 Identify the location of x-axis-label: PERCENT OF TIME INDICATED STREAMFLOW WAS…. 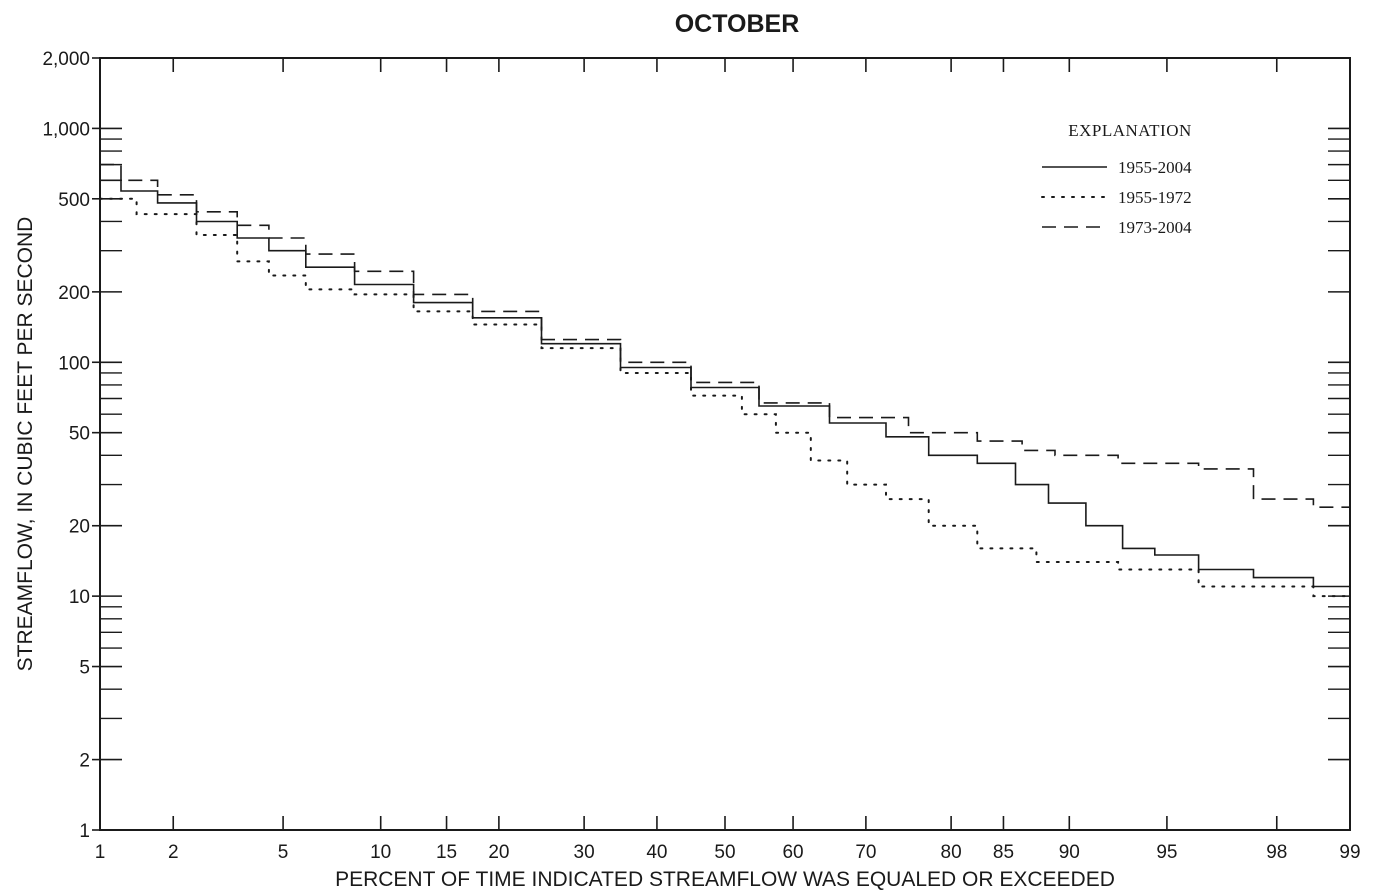
(725, 879).